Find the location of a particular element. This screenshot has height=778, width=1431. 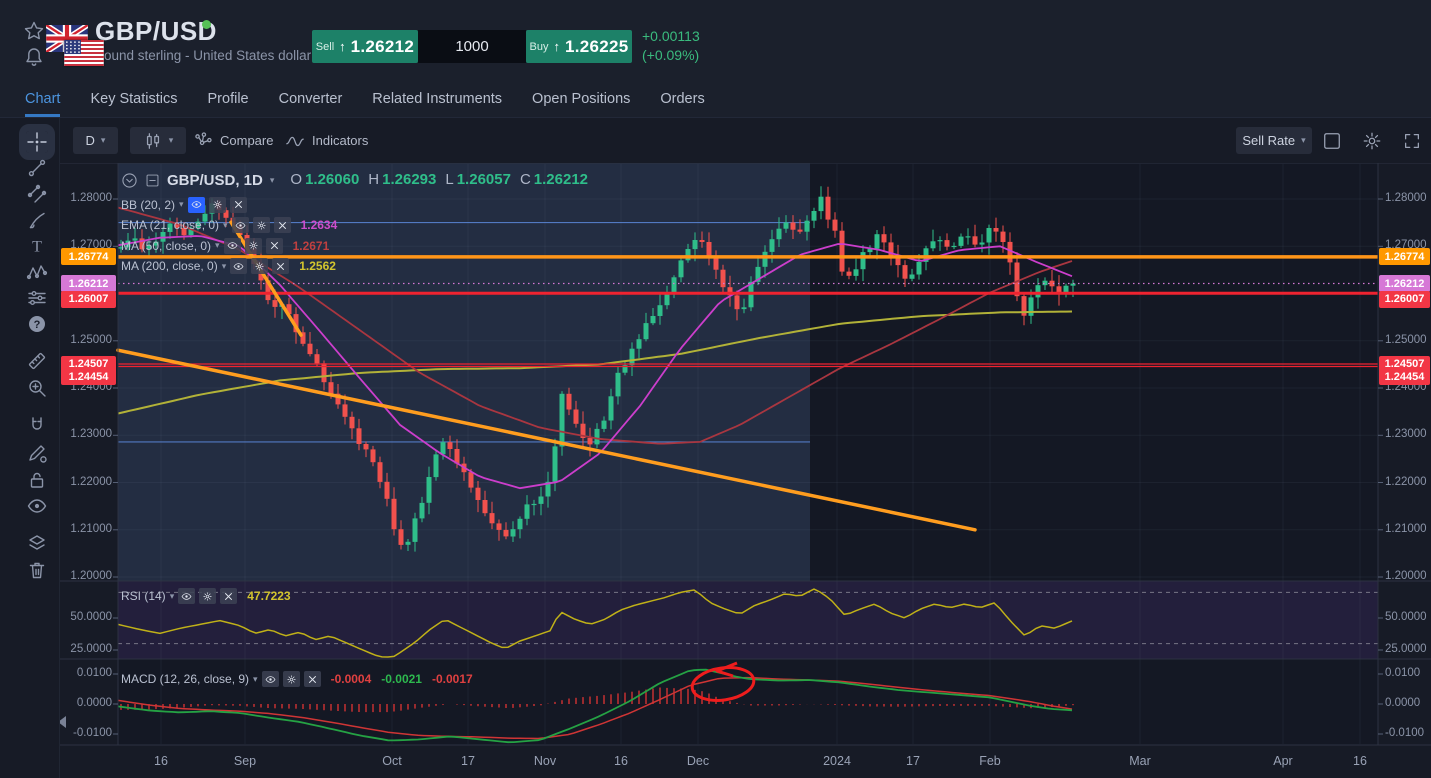

tab-converter: Converter is located at coordinates (310, 98).